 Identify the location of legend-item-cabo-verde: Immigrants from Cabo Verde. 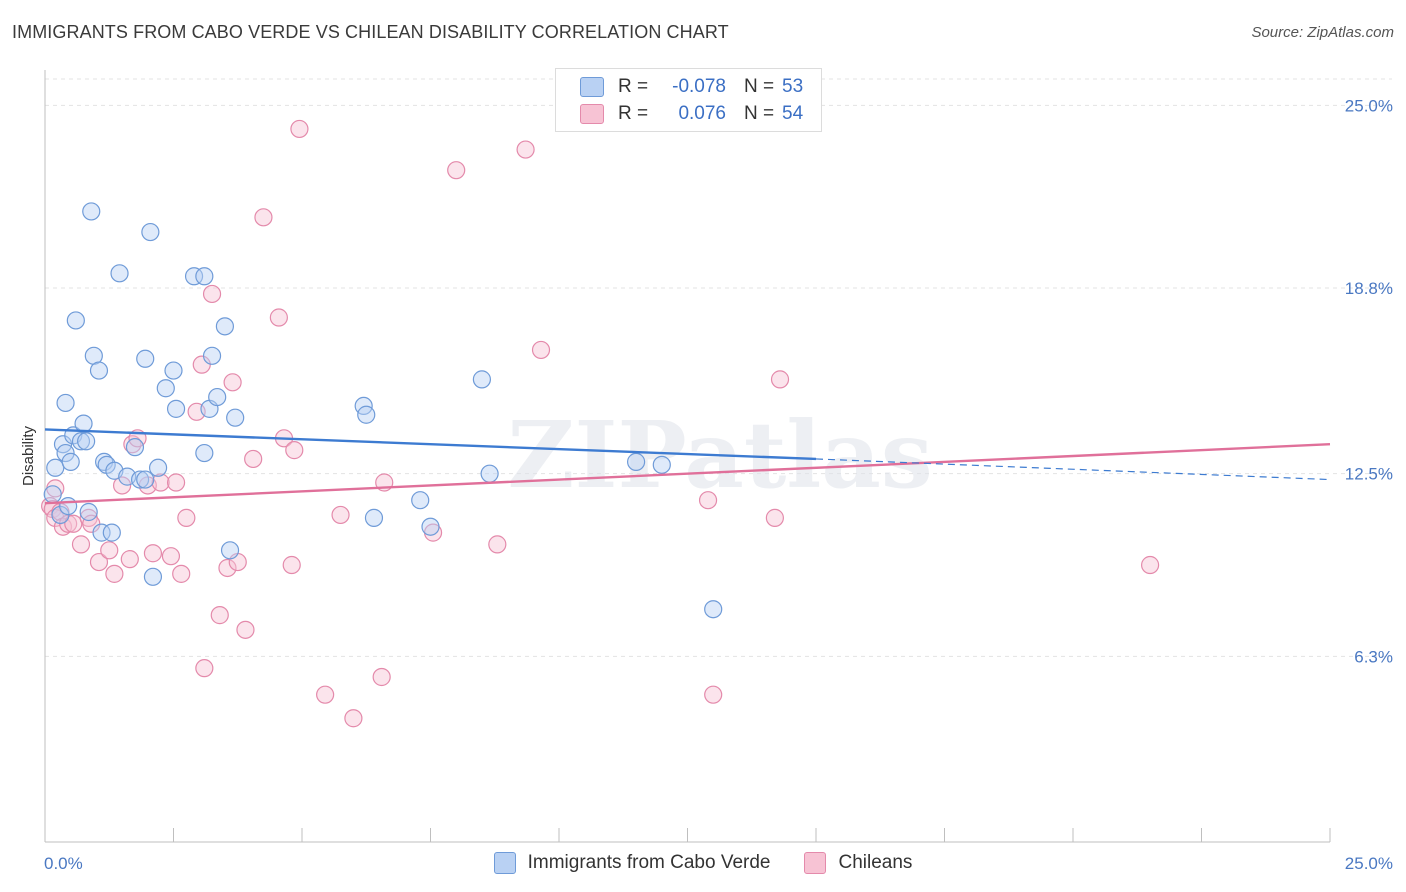
(632, 863).